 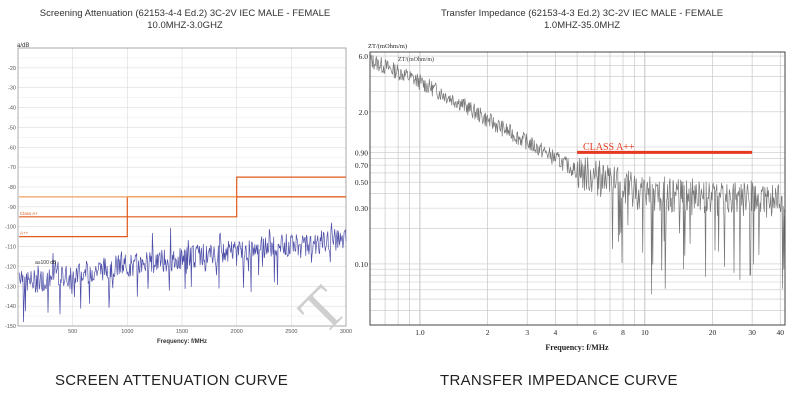 I want to click on left-x-tick-labels: 500 1000 1500 2000 2500 3000, so click(x=210, y=332).